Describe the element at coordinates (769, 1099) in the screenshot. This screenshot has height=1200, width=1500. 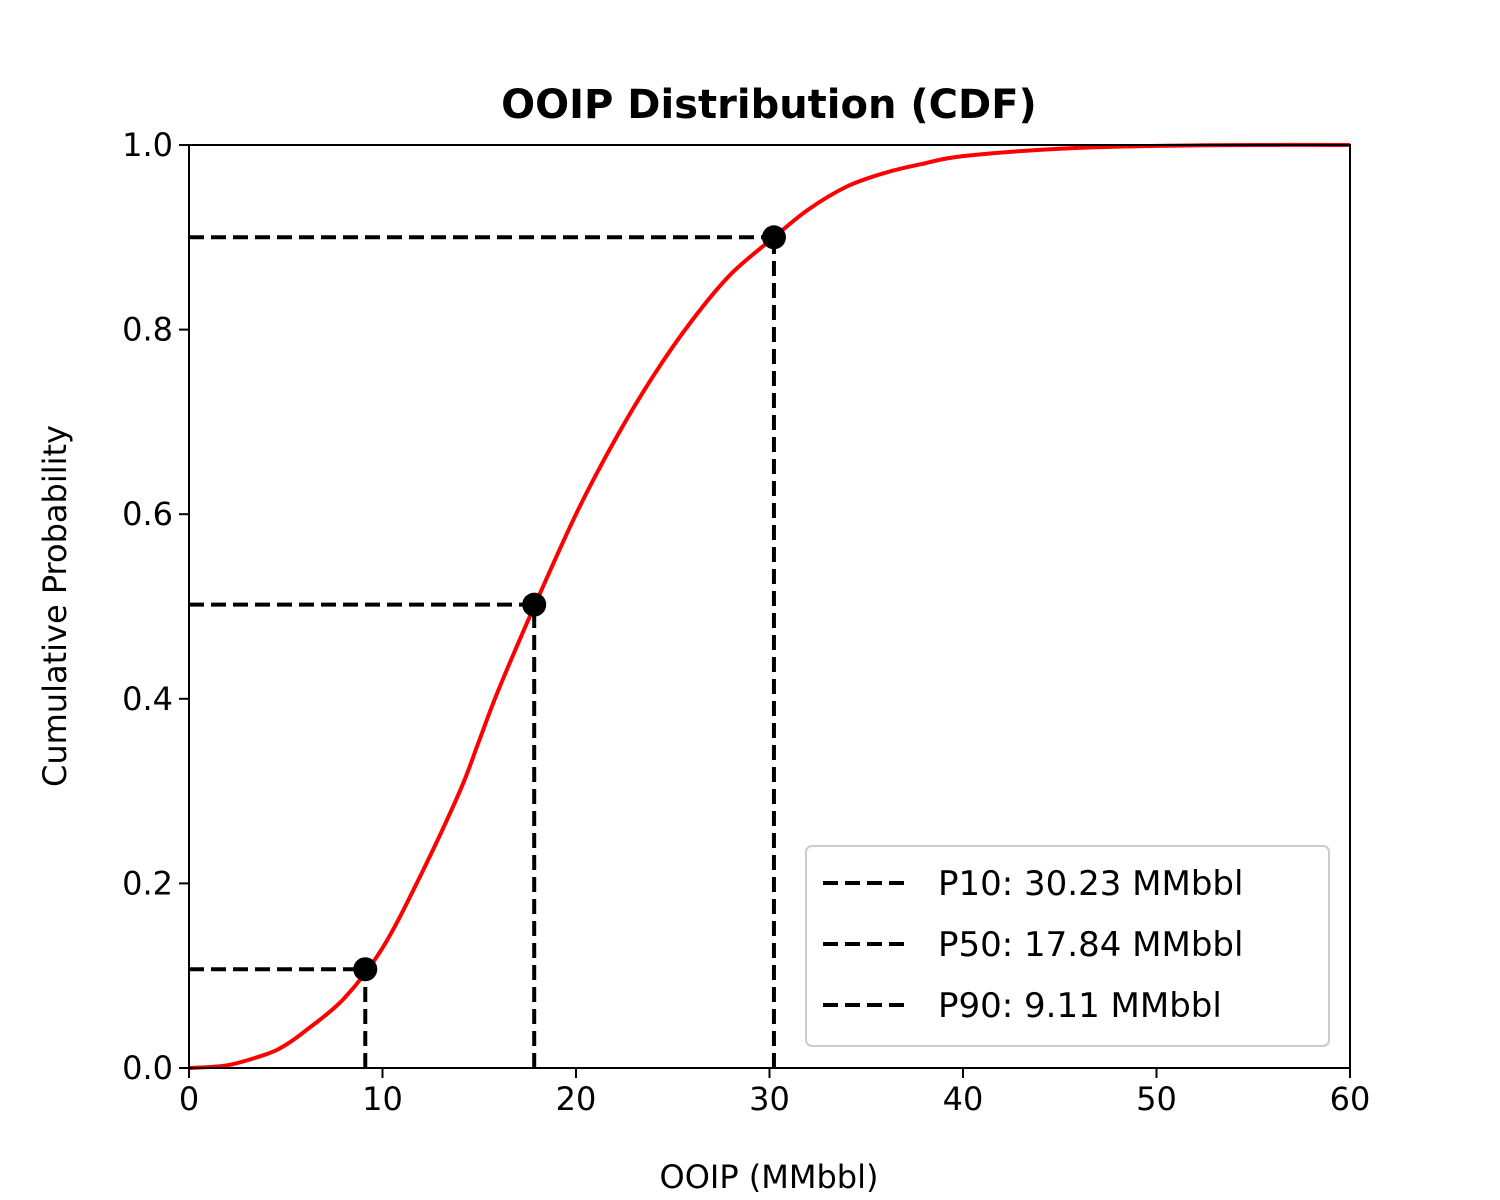
I see `x-tick-label-3: 30` at that location.